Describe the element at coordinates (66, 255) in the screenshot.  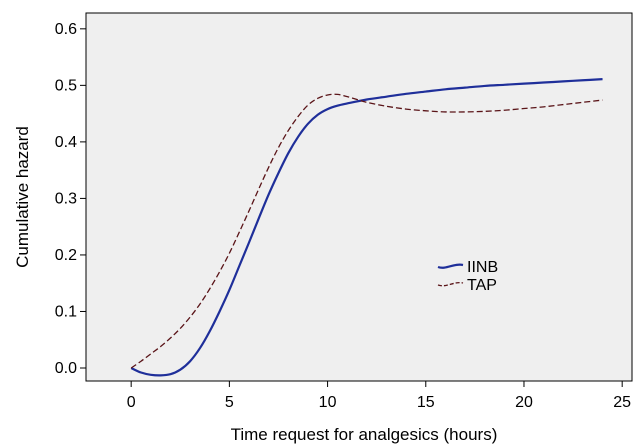
I see `y-tick-label: 0.2` at that location.